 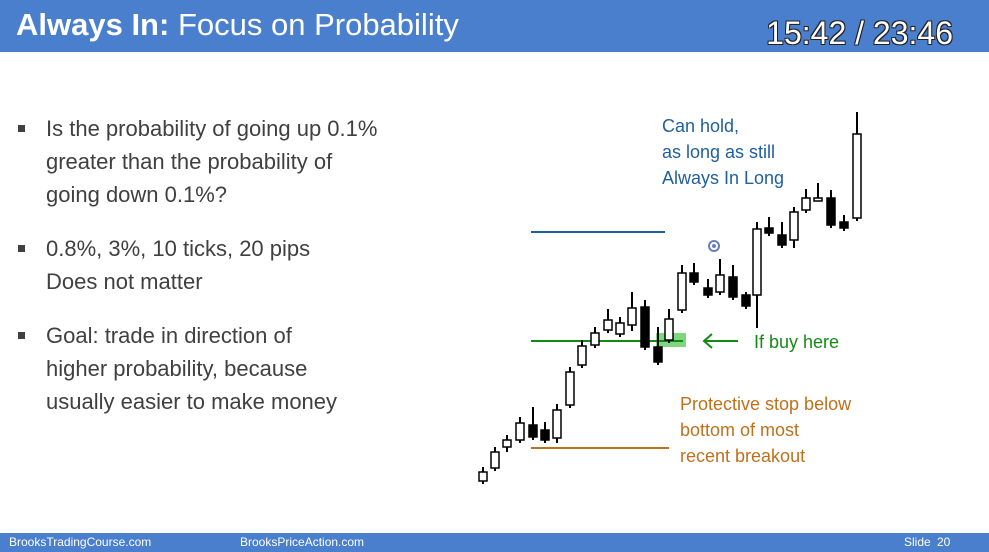 What do you see at coordinates (318, 24) in the screenshot?
I see `title-rest: Focus on Probability` at bounding box center [318, 24].